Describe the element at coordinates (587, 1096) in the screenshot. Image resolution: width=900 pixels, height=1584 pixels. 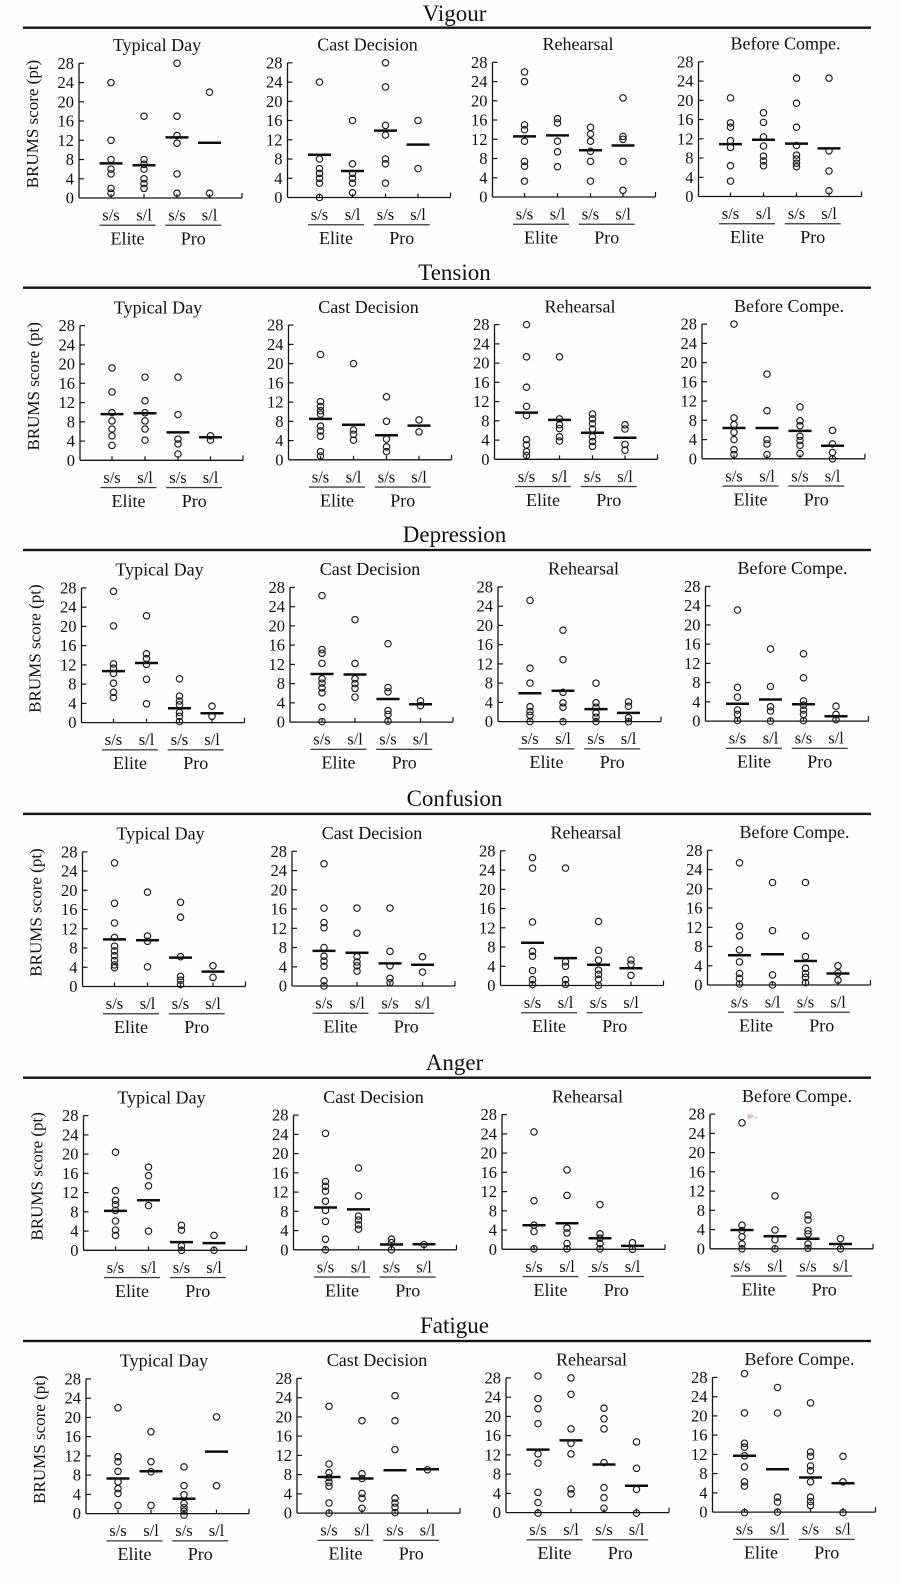
I see `svg-text: Rehearsal` at that location.